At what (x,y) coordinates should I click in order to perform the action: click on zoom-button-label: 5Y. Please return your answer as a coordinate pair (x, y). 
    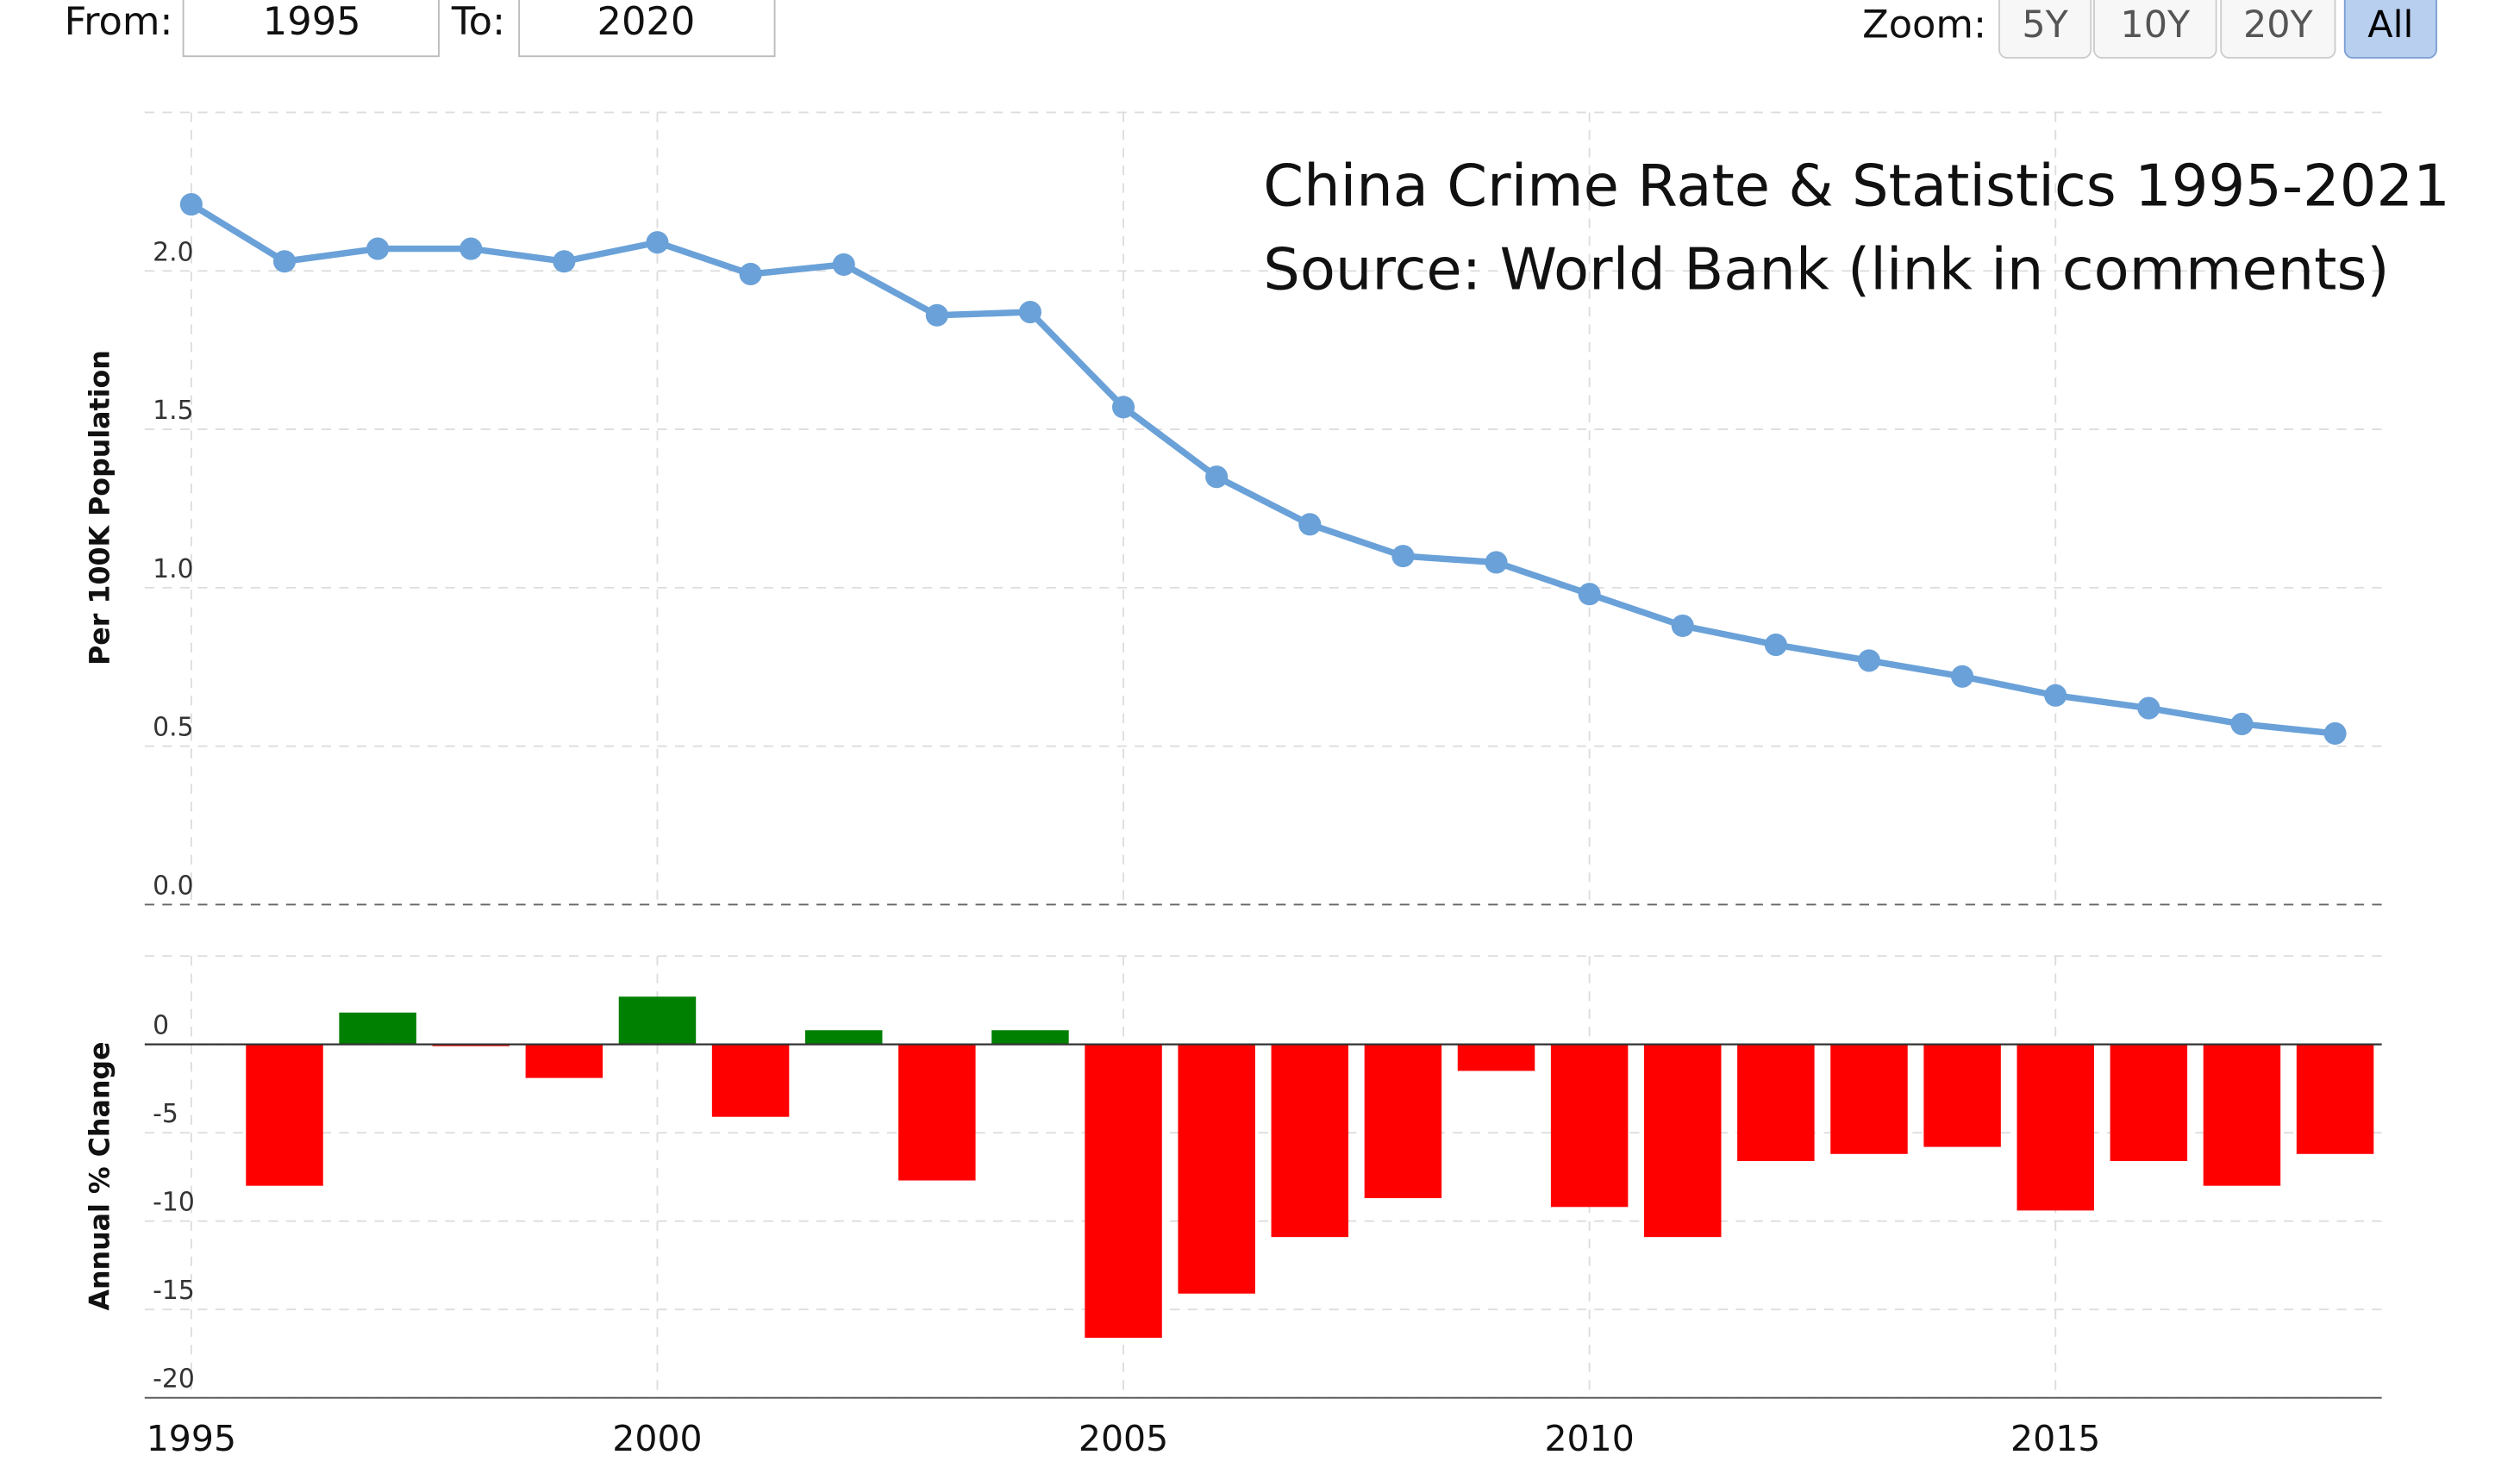
    Looking at the image, I should click on (2045, 25).